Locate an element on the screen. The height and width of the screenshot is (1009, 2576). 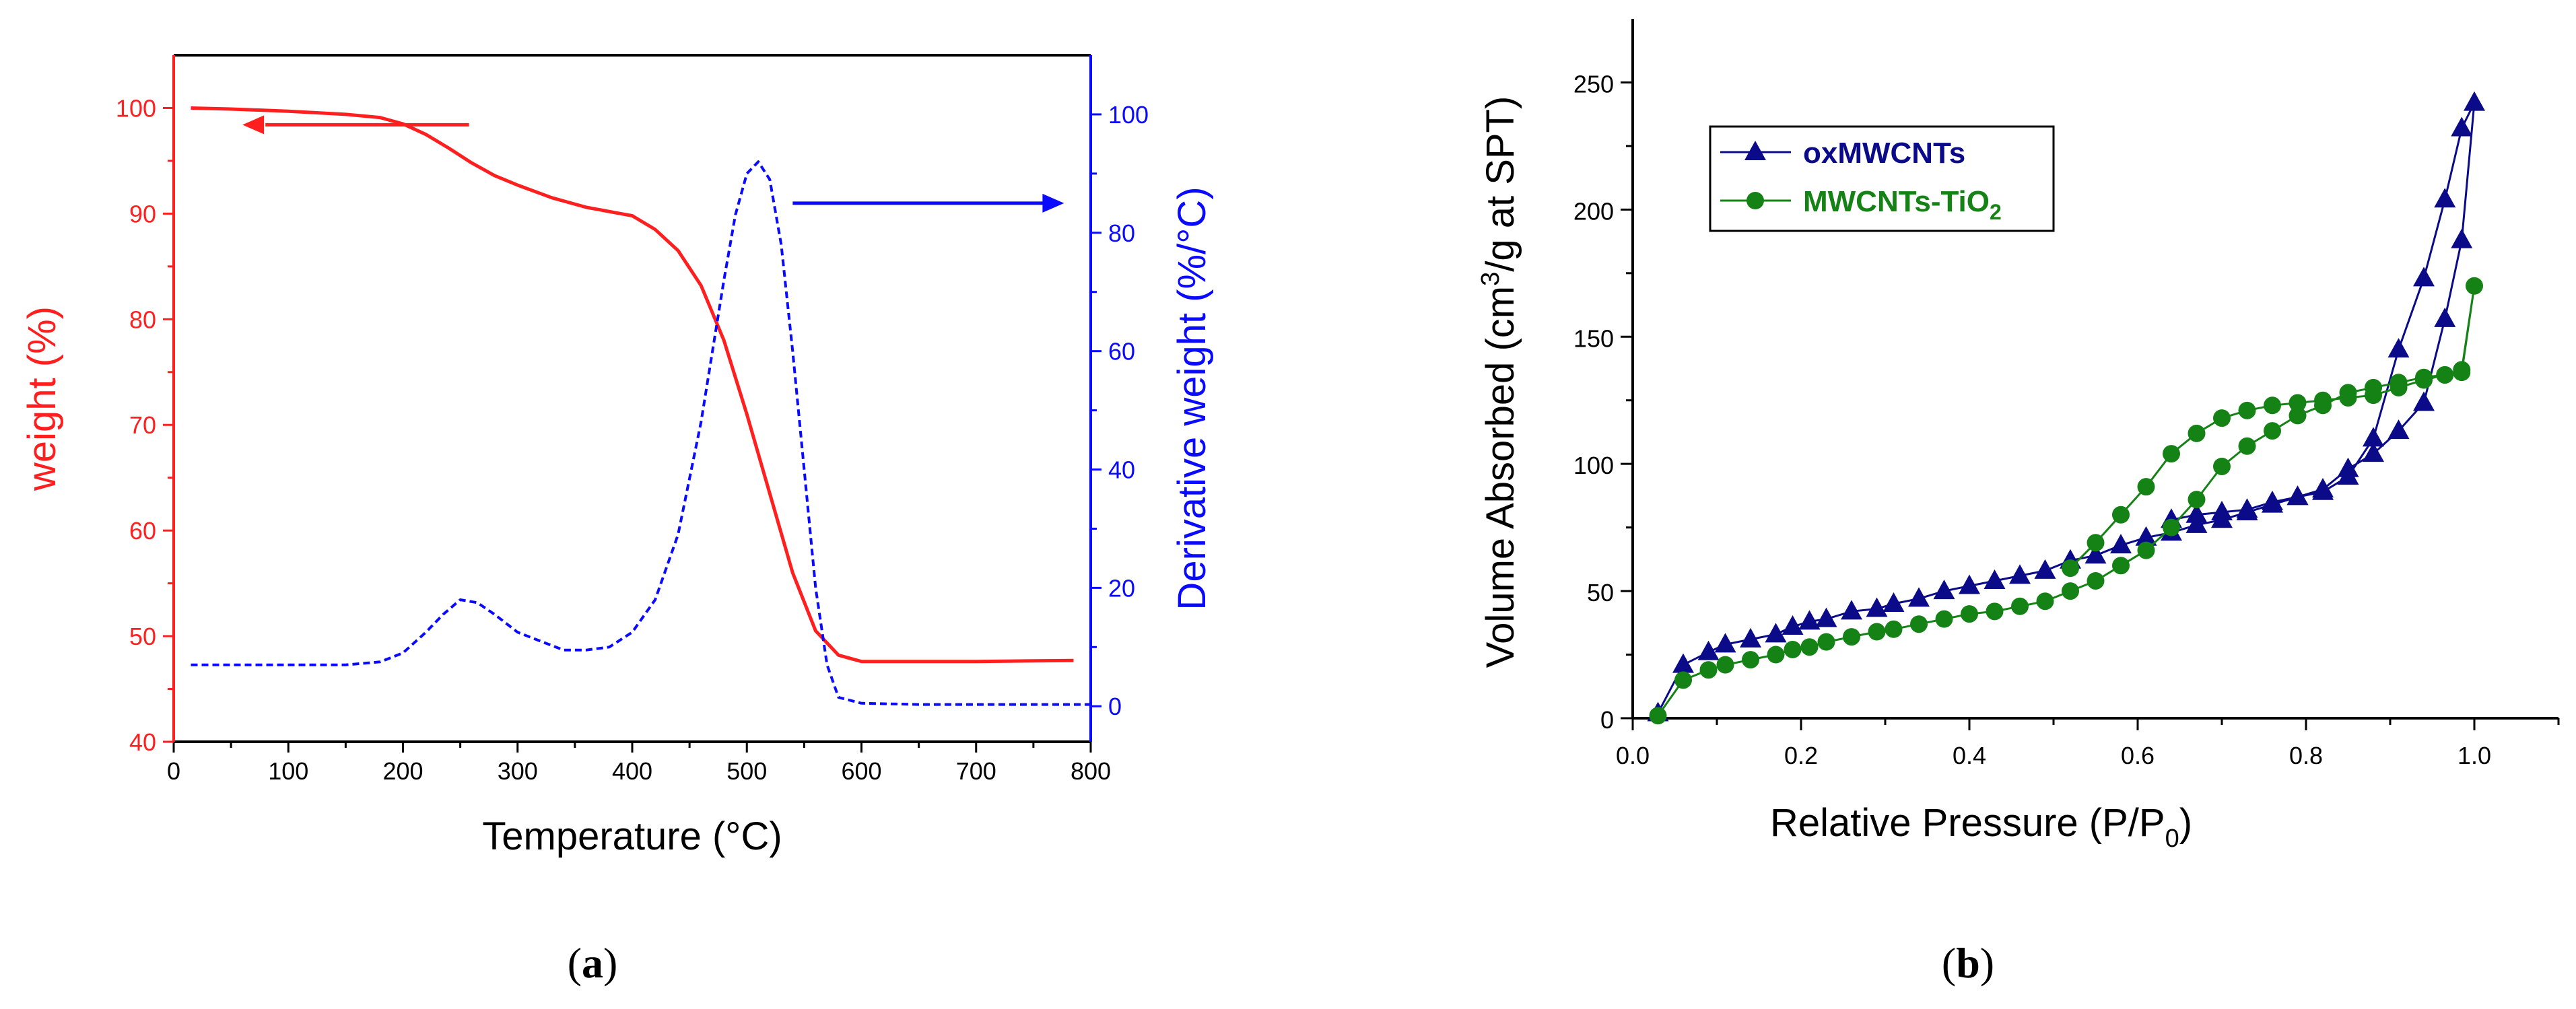
y-left-tick-label: 100 is located at coordinates (136, 108).